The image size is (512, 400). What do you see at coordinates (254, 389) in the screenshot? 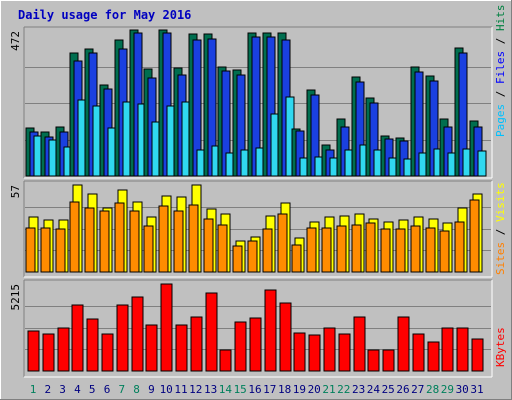
I see `x-tick-day-16: 16` at bounding box center [254, 389].